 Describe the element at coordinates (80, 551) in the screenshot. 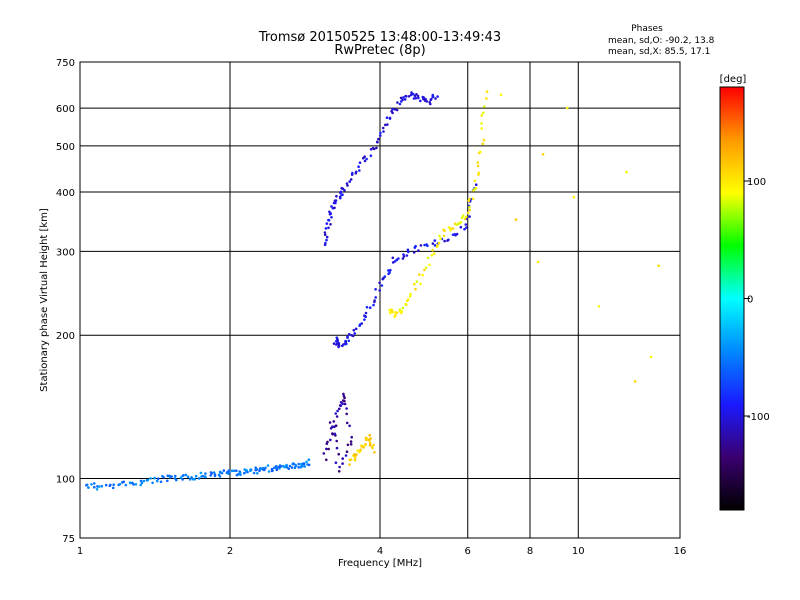

I see `x-tick-label: 1` at that location.